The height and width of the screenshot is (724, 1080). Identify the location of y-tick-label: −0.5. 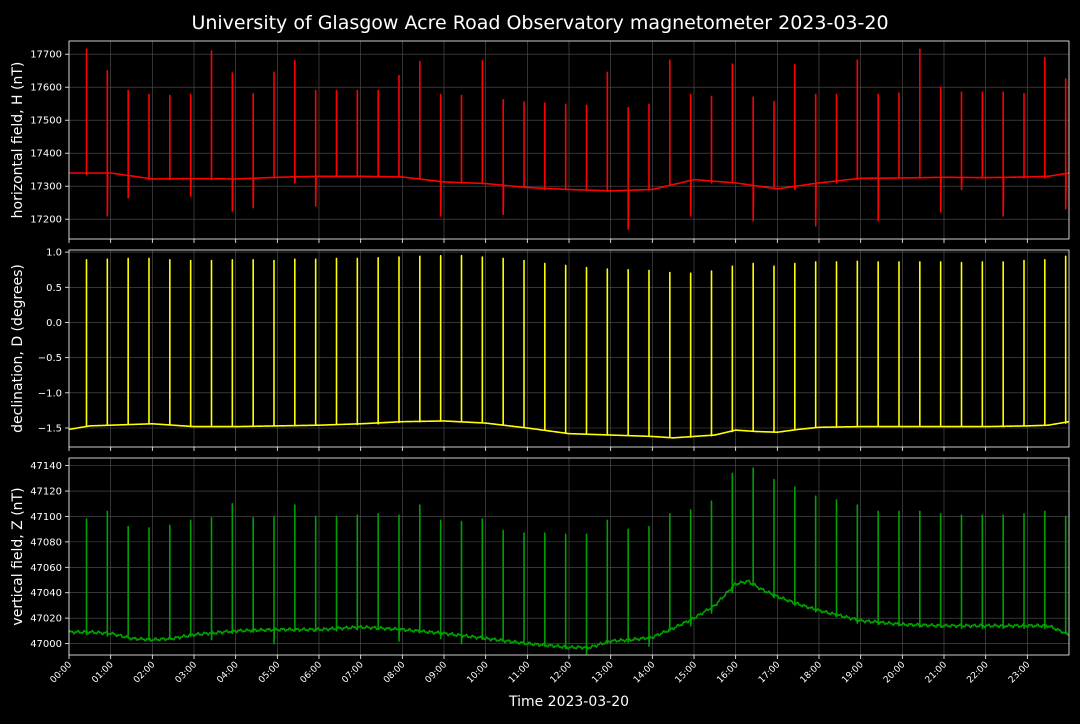
(50, 358).